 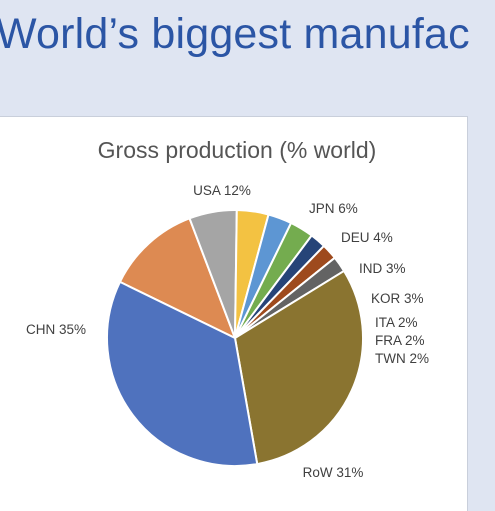 I want to click on pie-label-usa: USA 12%, so click(x=222, y=190).